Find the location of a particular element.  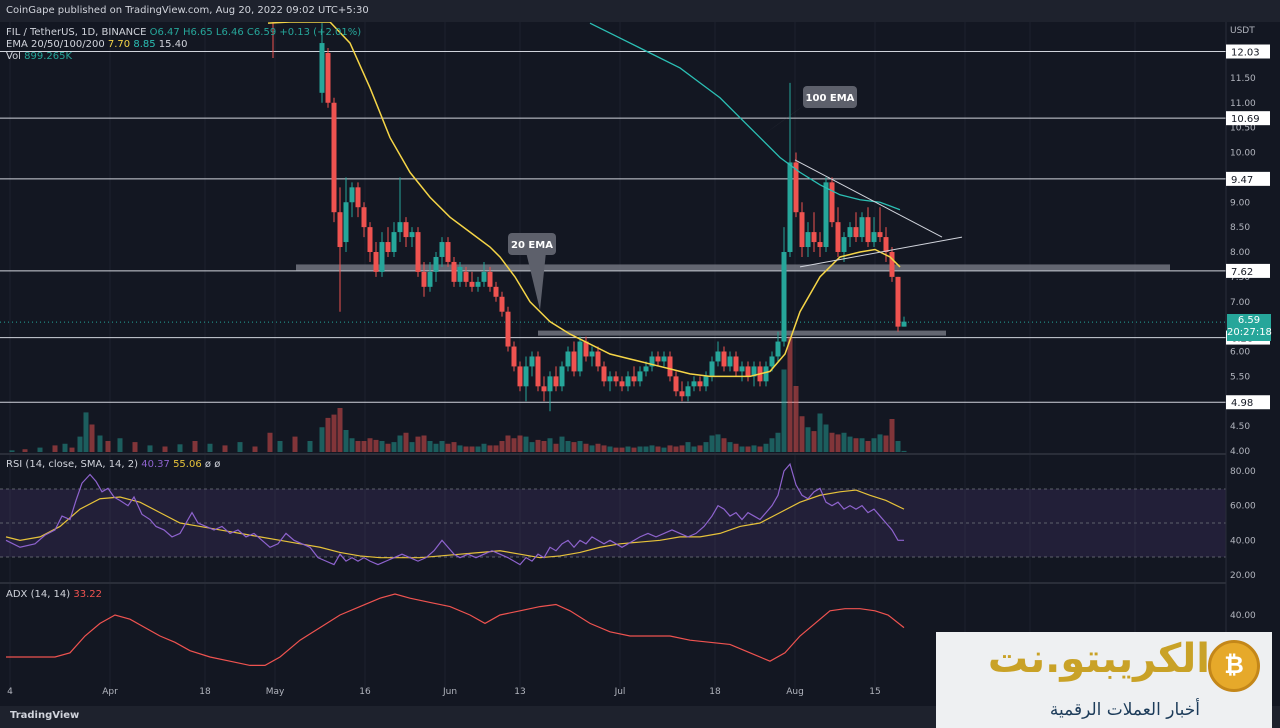

volume-legend: Vol 899.265K is located at coordinates (39, 56).